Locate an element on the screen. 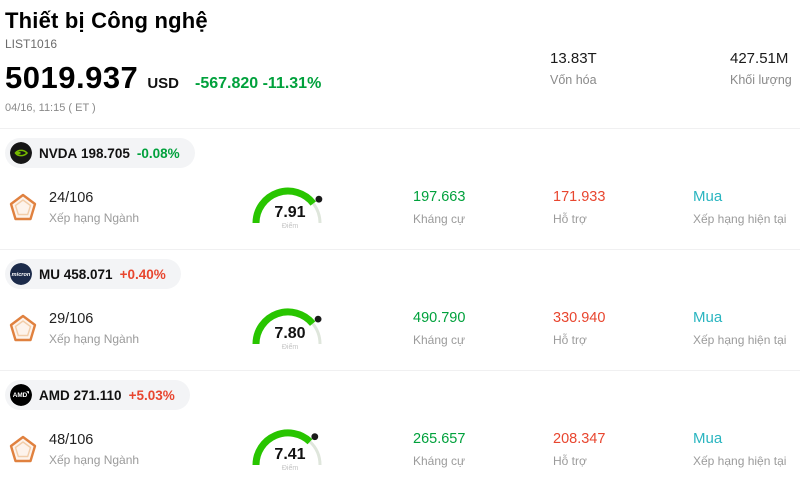 The image size is (800, 488). list-id: LIST1016 is located at coordinates (31, 44).